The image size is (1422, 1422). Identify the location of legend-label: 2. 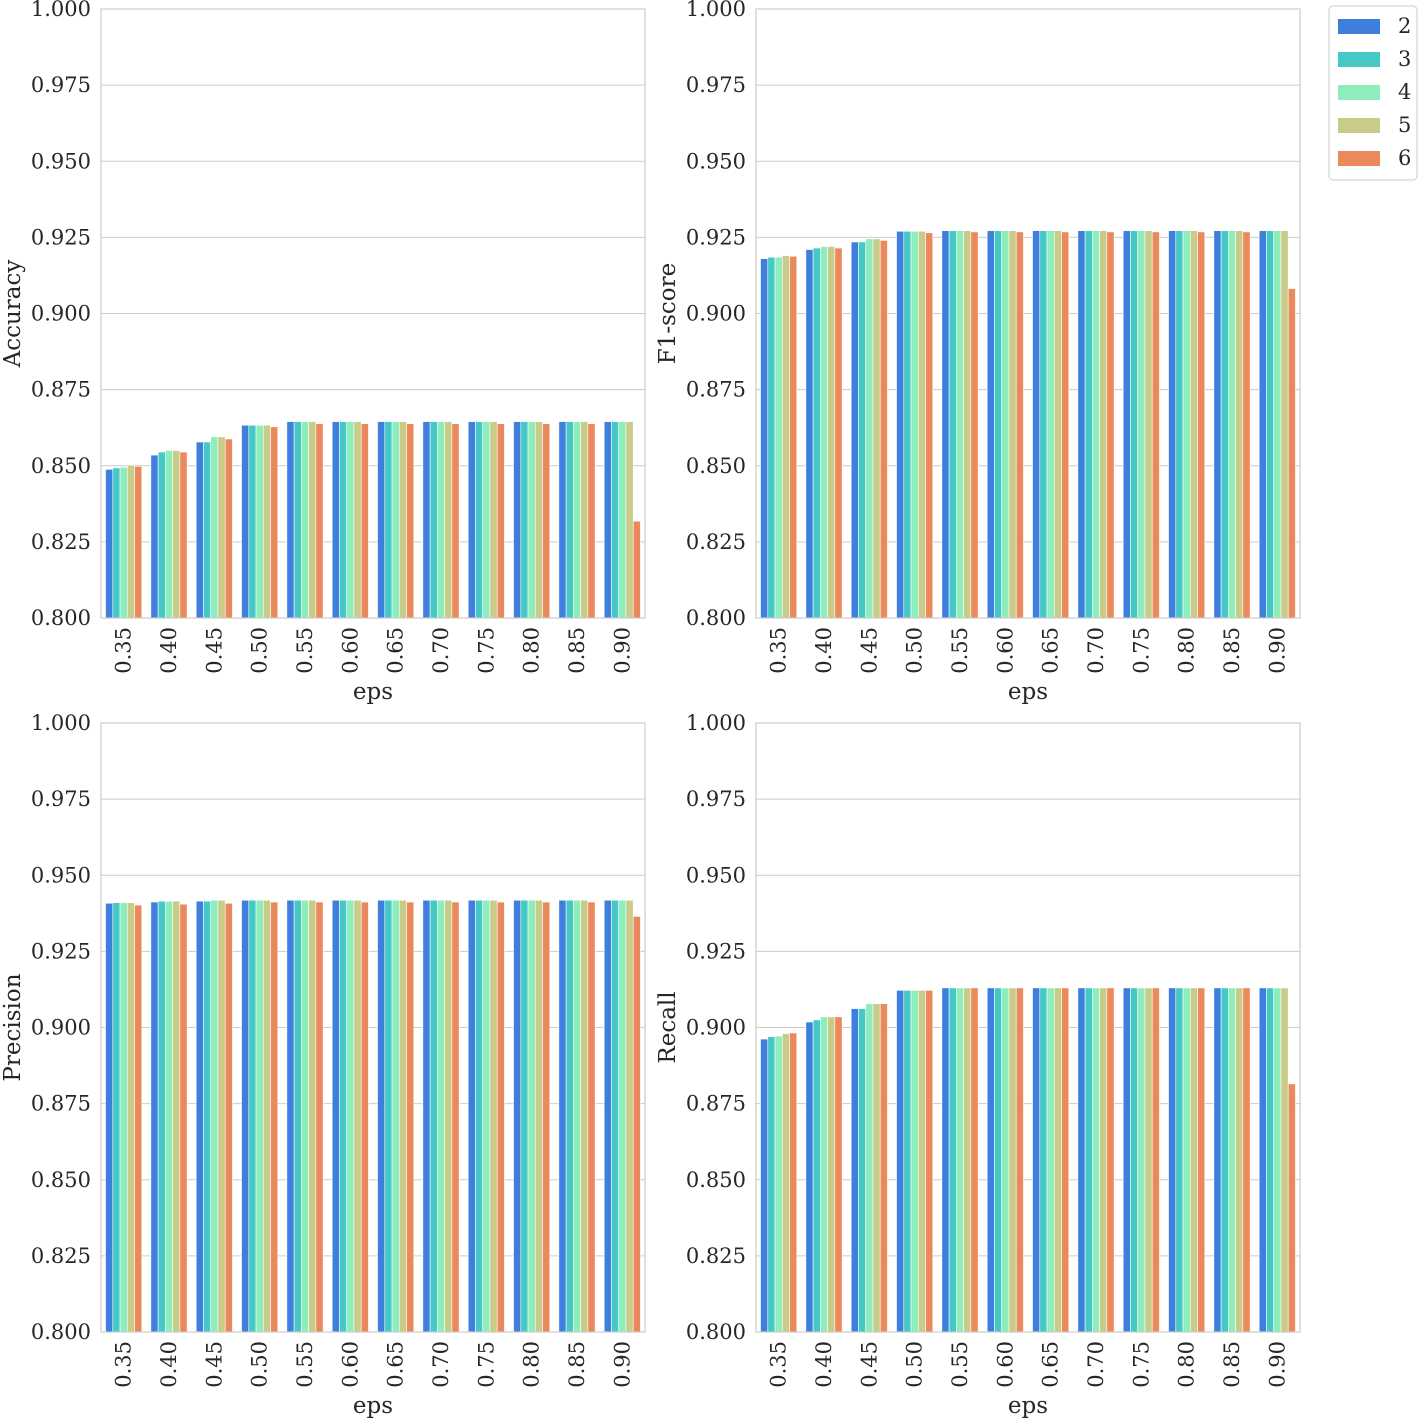
(1404, 26).